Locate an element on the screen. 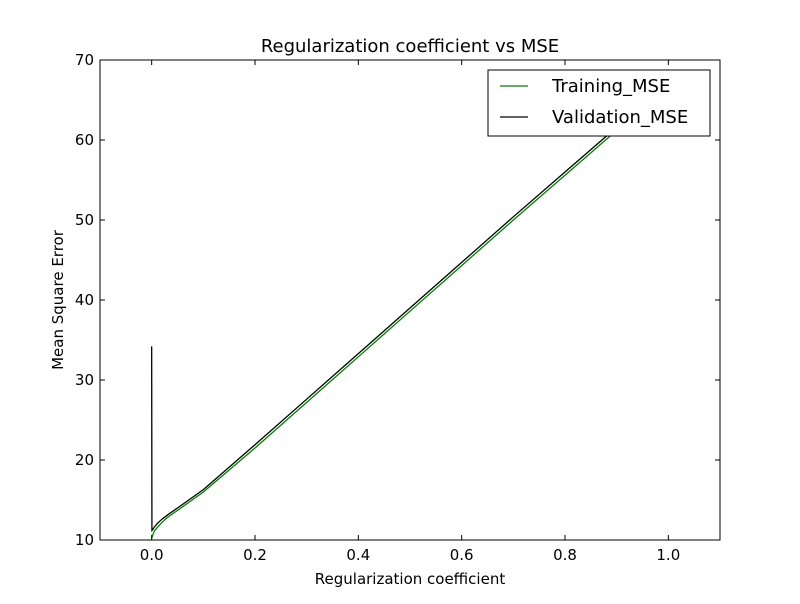 This screenshot has width=800, height=604. x-tick-label: 1.0 is located at coordinates (668, 555).